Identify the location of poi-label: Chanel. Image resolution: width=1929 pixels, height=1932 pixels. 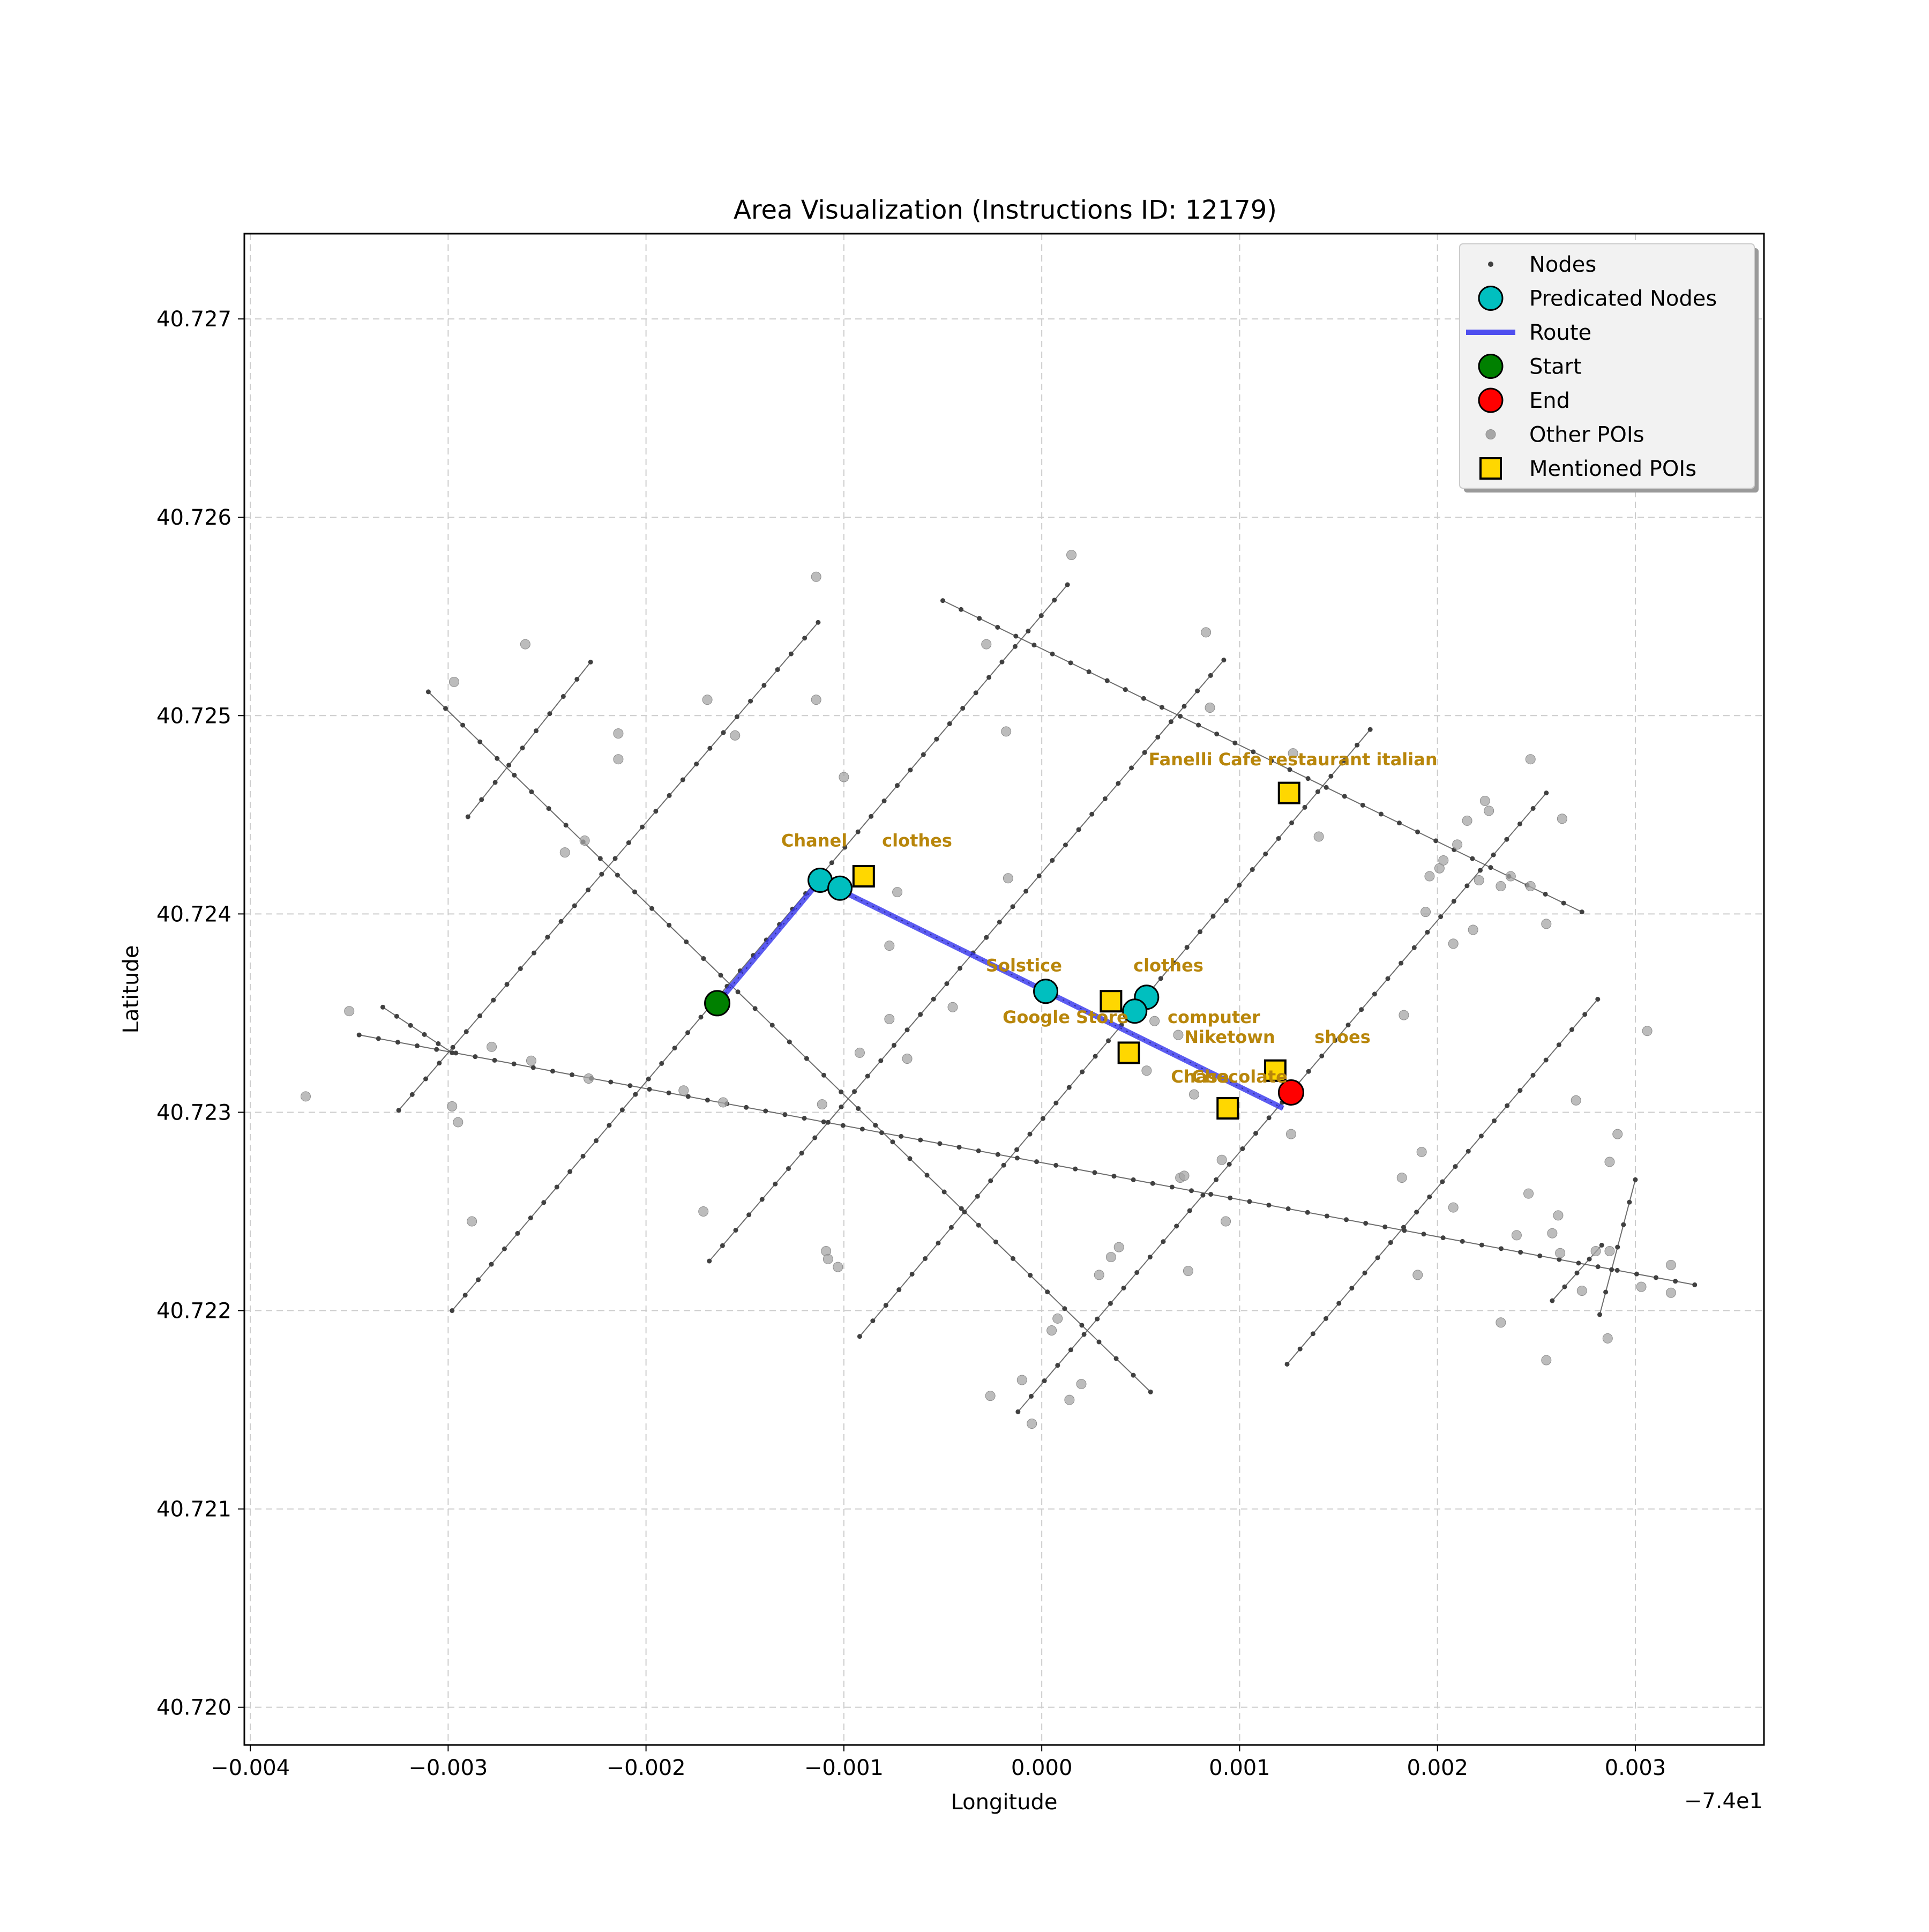
(814, 841).